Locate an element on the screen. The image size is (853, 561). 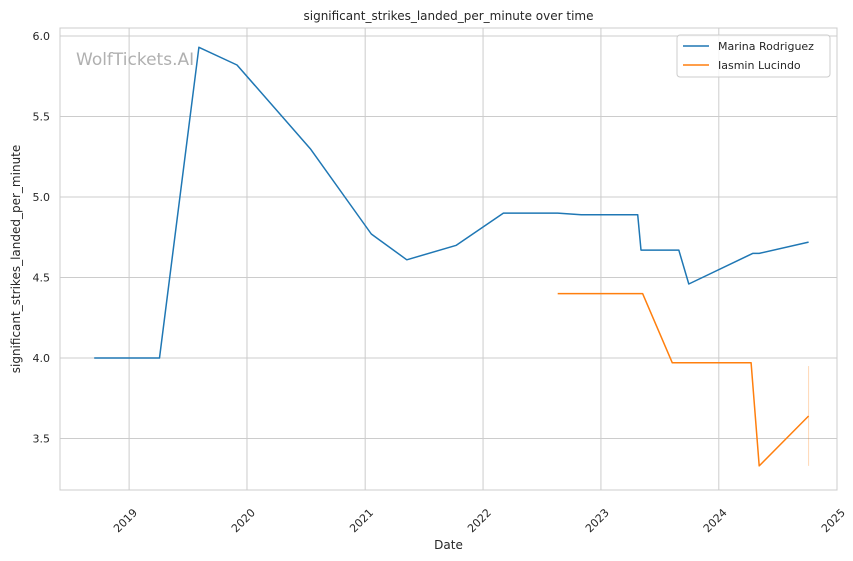
y-tick-label: 6.0 is located at coordinates (42, 36).